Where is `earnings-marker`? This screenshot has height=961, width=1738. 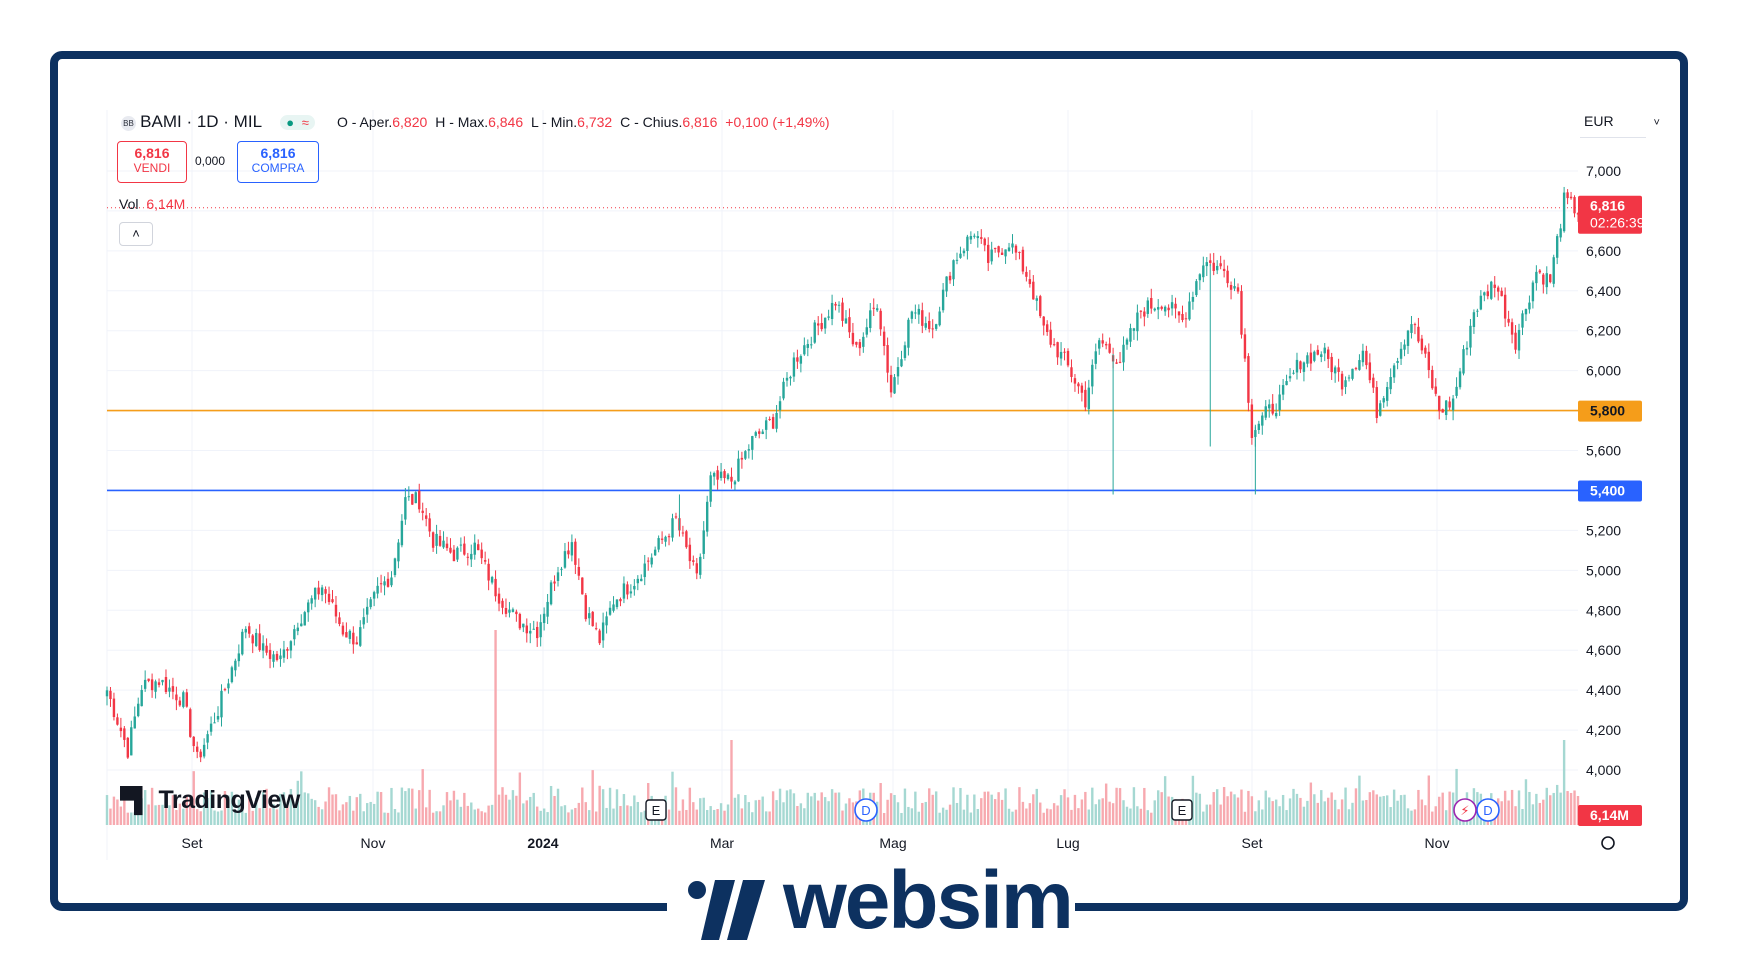 earnings-marker is located at coordinates (1182, 810).